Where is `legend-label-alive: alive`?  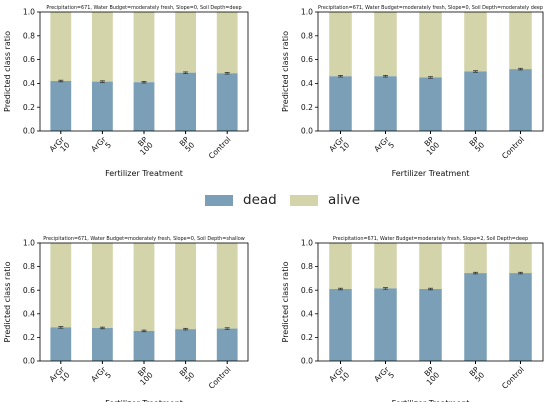 legend-label-alive: alive is located at coordinates (344, 200).